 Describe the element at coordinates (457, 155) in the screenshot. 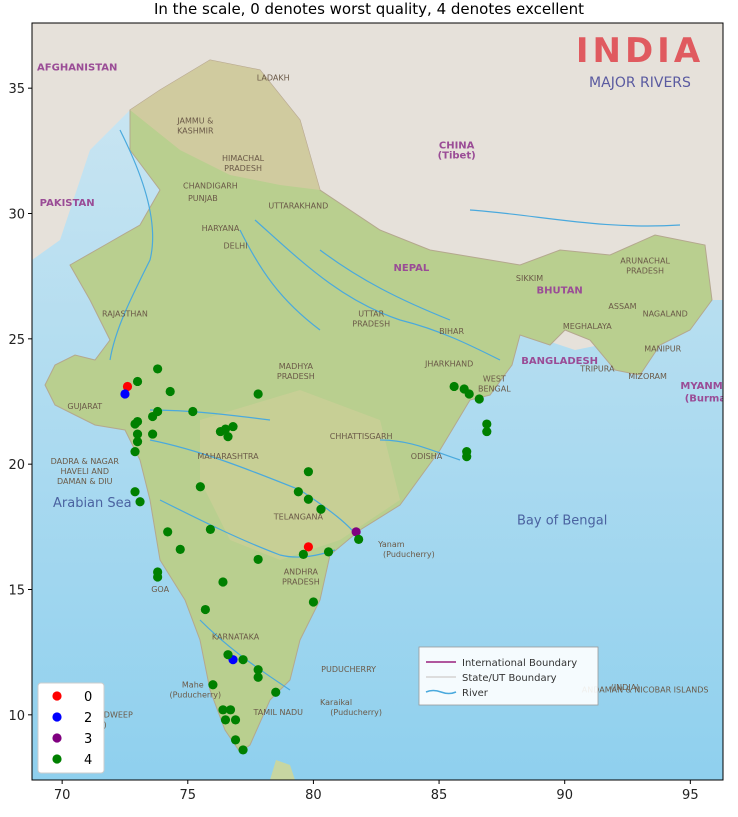

I see `country-label: (Tibet)` at that location.